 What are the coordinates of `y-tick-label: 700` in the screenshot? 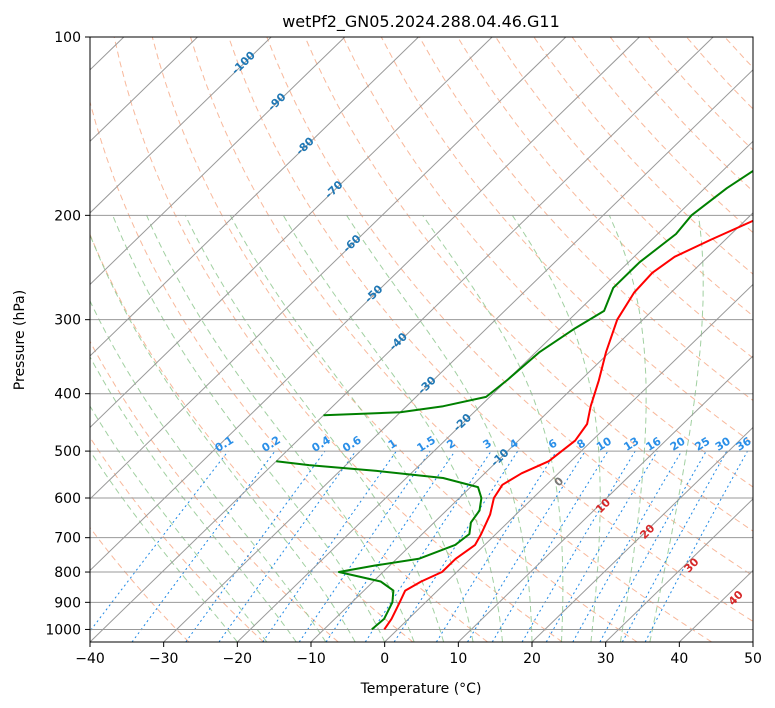 It's located at (67, 539).